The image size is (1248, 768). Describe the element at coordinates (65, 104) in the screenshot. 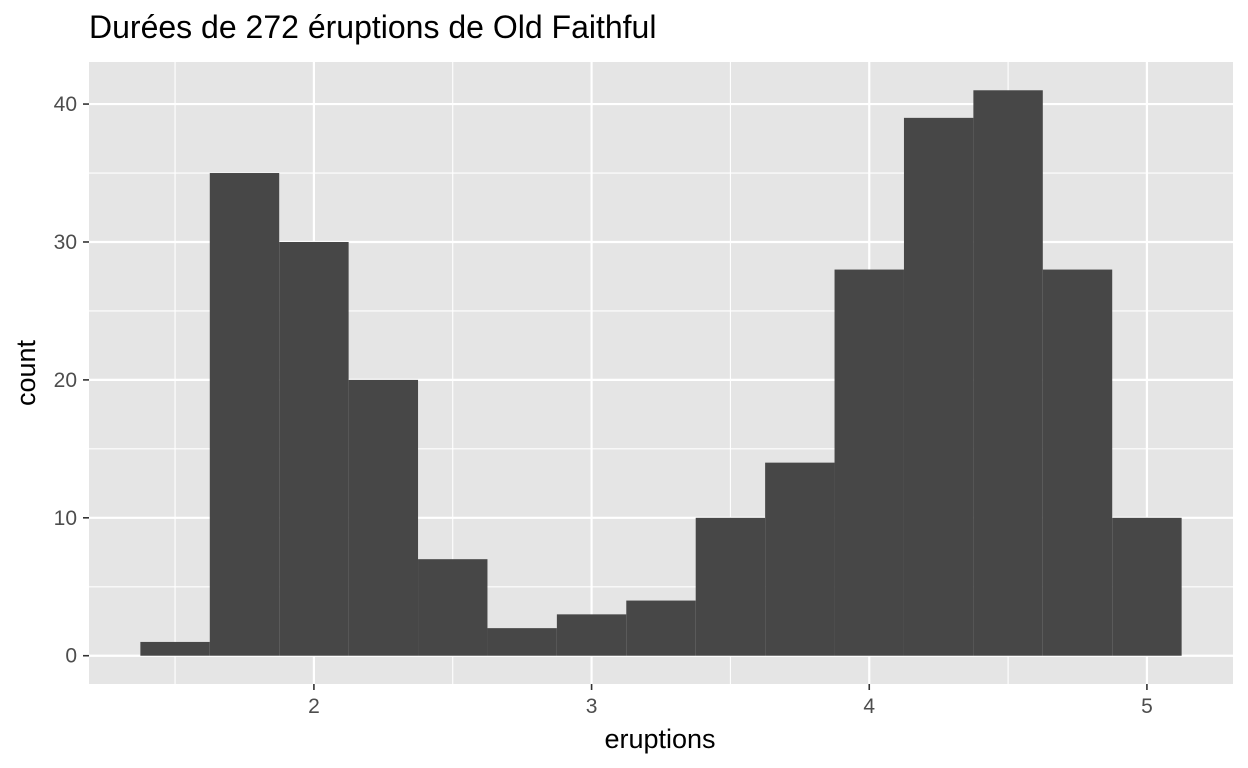

I see `y-tick-label: 40` at that location.